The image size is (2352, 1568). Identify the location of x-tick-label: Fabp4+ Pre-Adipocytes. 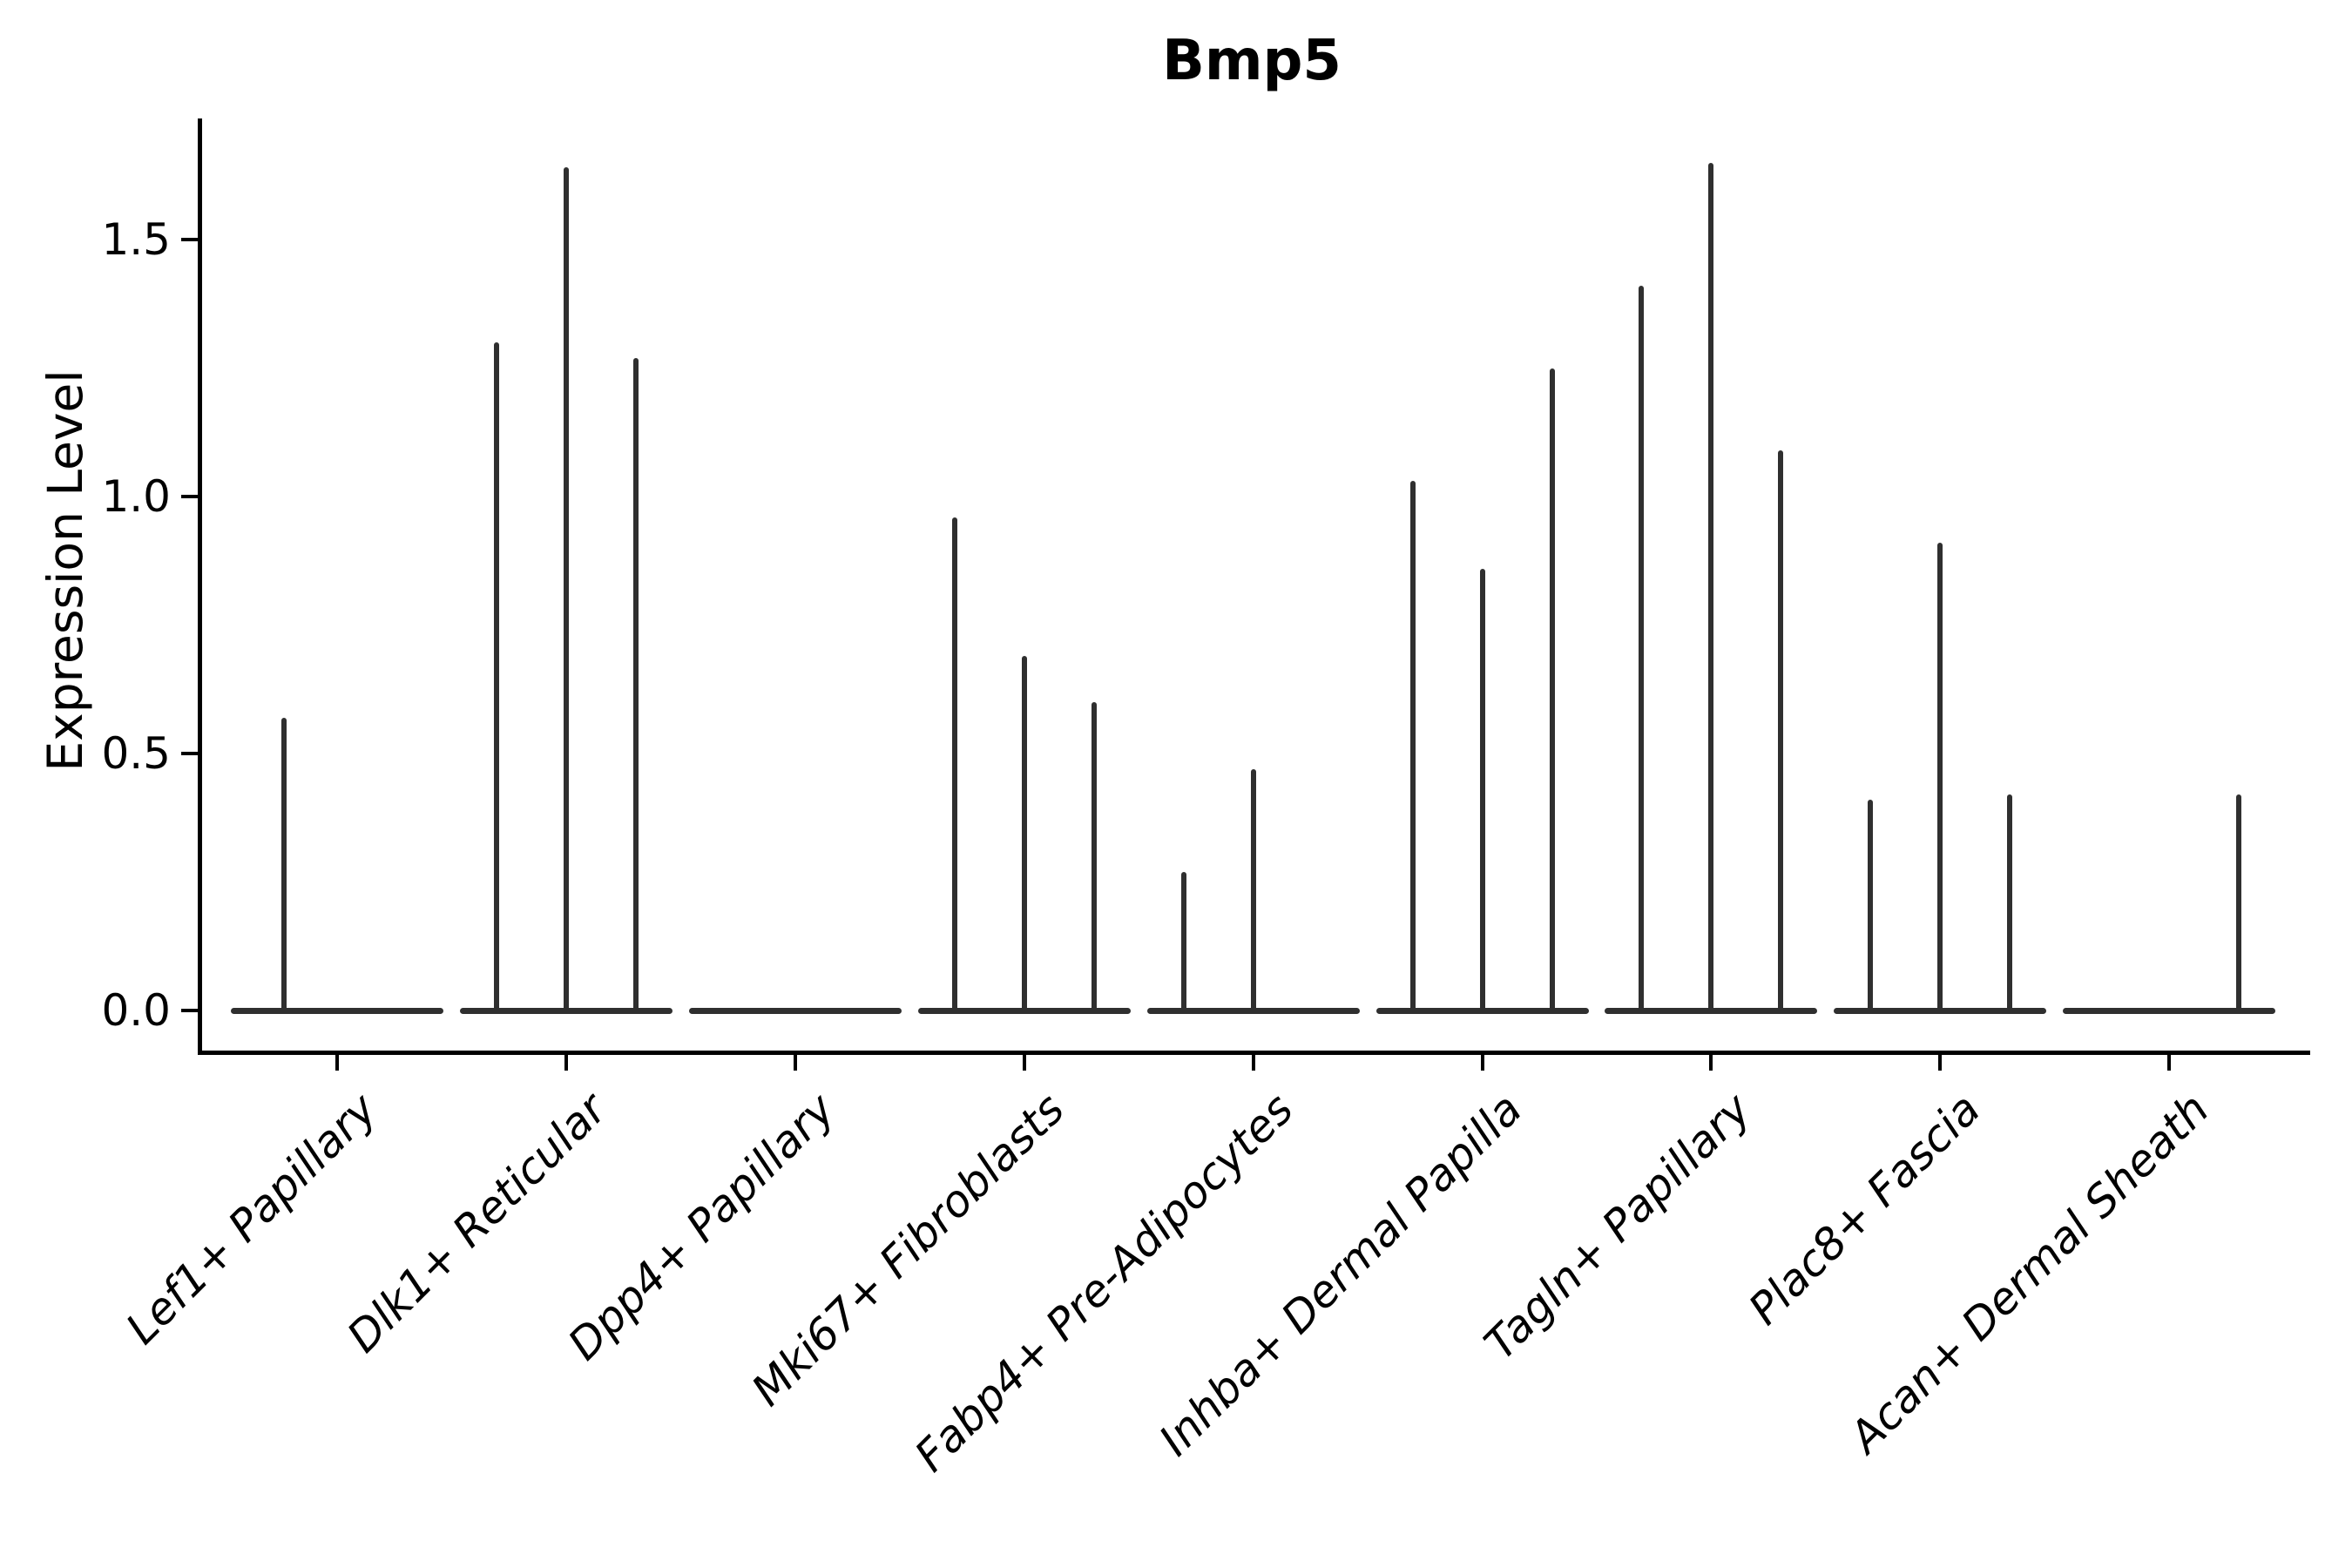
(1104, 1283).